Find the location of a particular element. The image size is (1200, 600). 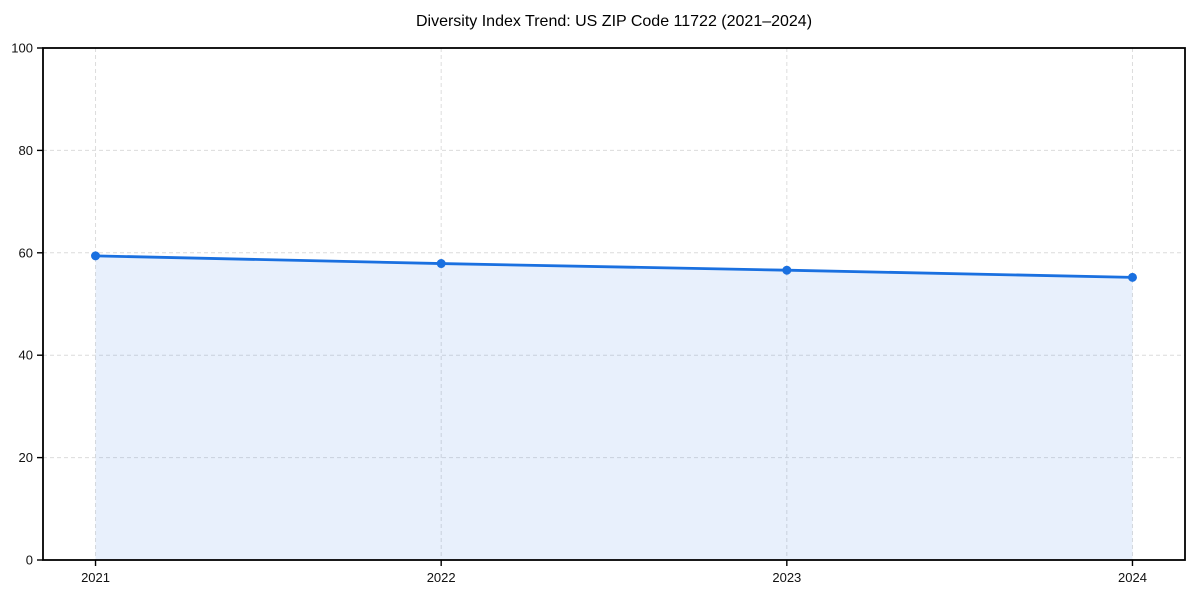

y-tick-label: 60 is located at coordinates (26, 252).